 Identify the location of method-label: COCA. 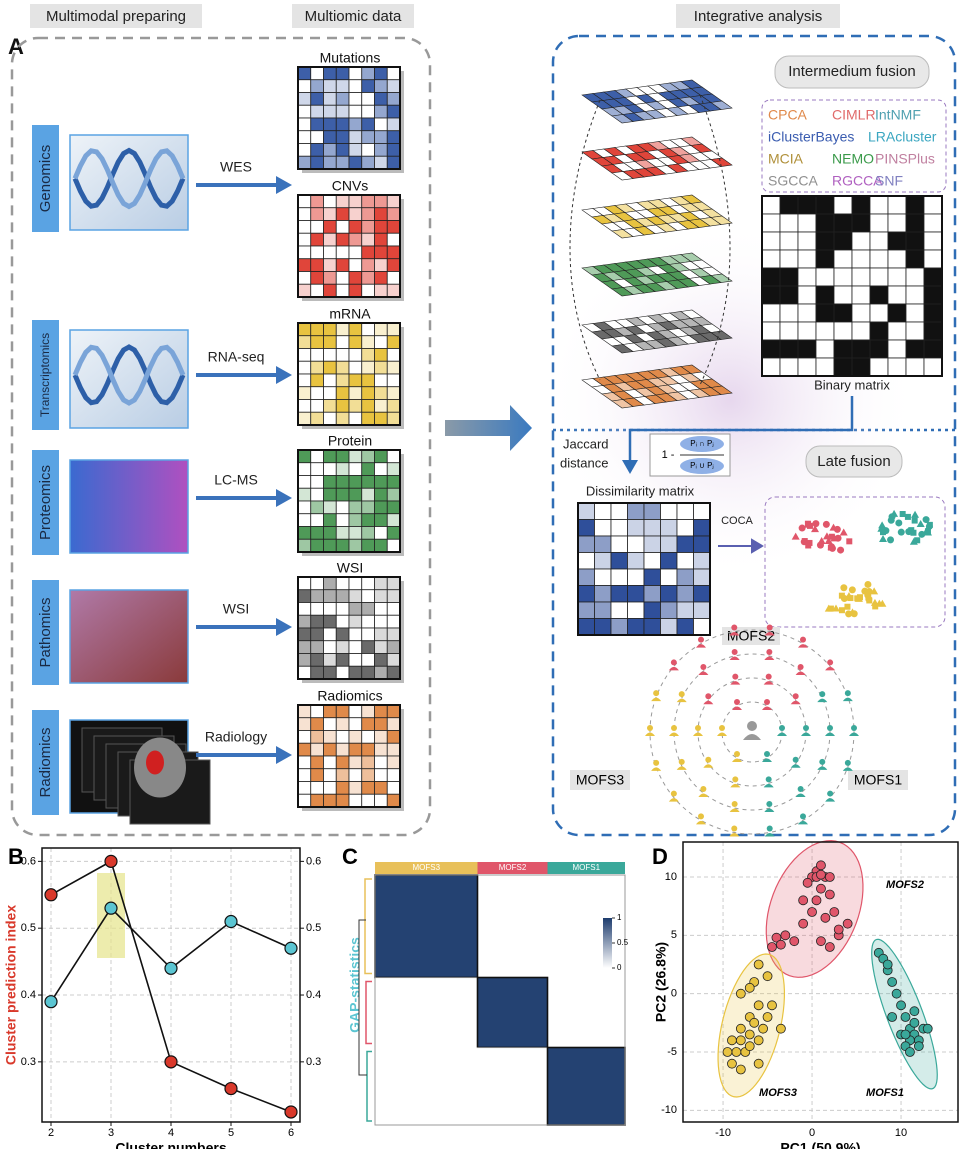
(737, 521).